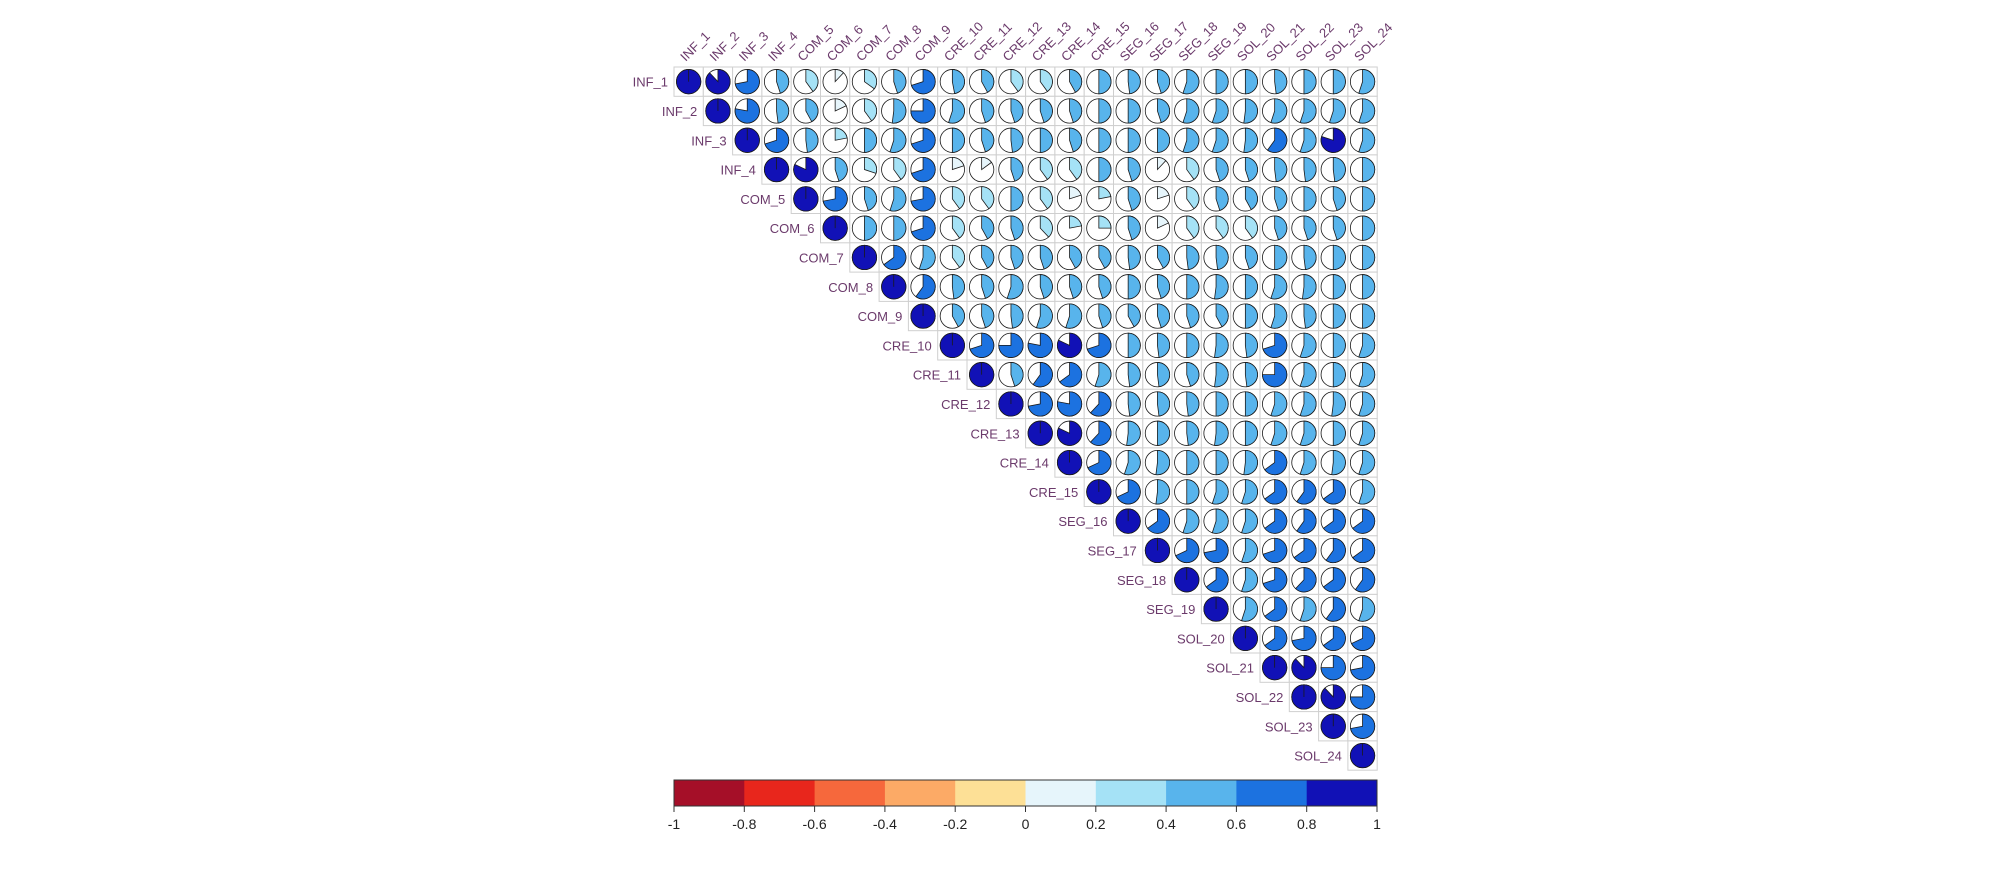  Describe the element at coordinates (708, 140) in the screenshot. I see `row-label: INF_3` at that location.